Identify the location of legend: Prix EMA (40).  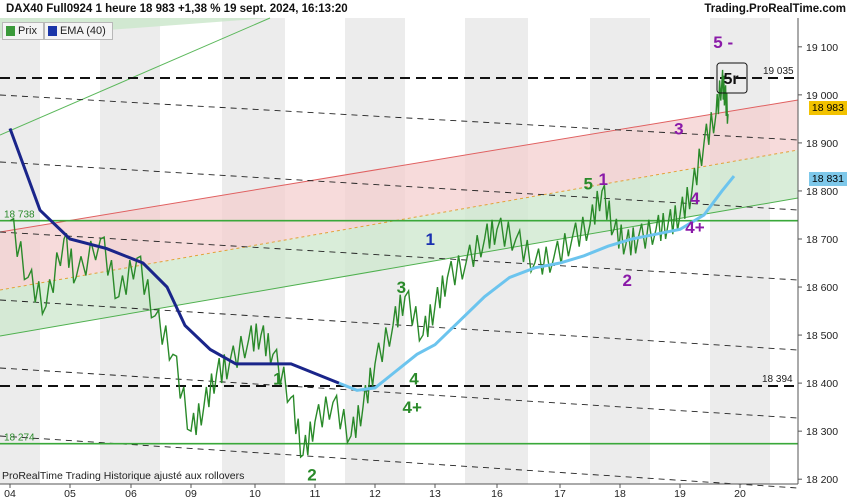
(57, 31).